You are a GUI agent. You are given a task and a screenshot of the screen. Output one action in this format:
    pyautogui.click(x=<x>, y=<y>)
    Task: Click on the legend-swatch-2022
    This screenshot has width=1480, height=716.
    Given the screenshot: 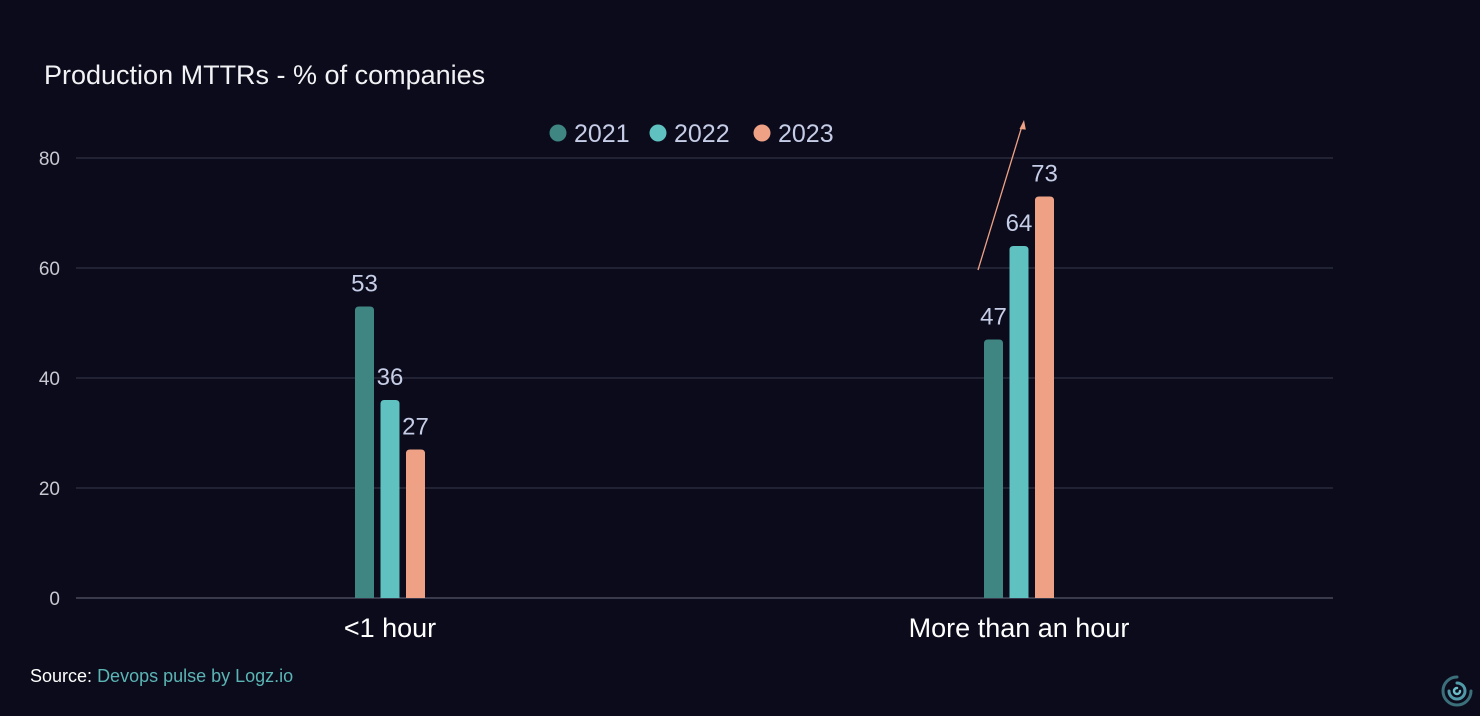 What is the action you would take?
    pyautogui.click(x=658, y=133)
    